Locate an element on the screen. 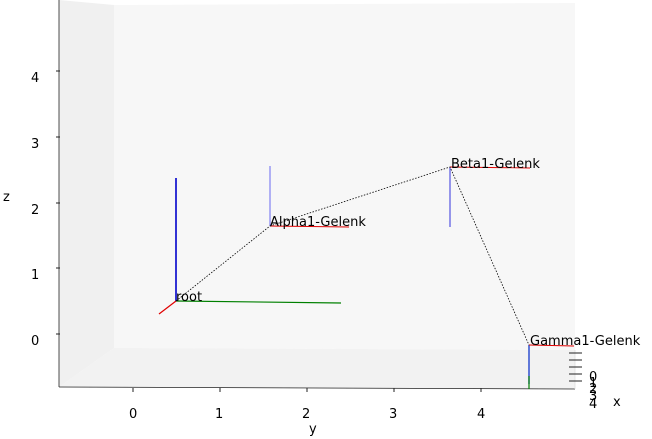 This screenshot has width=652, height=439. x-tick-label: 3 is located at coordinates (593, 396).